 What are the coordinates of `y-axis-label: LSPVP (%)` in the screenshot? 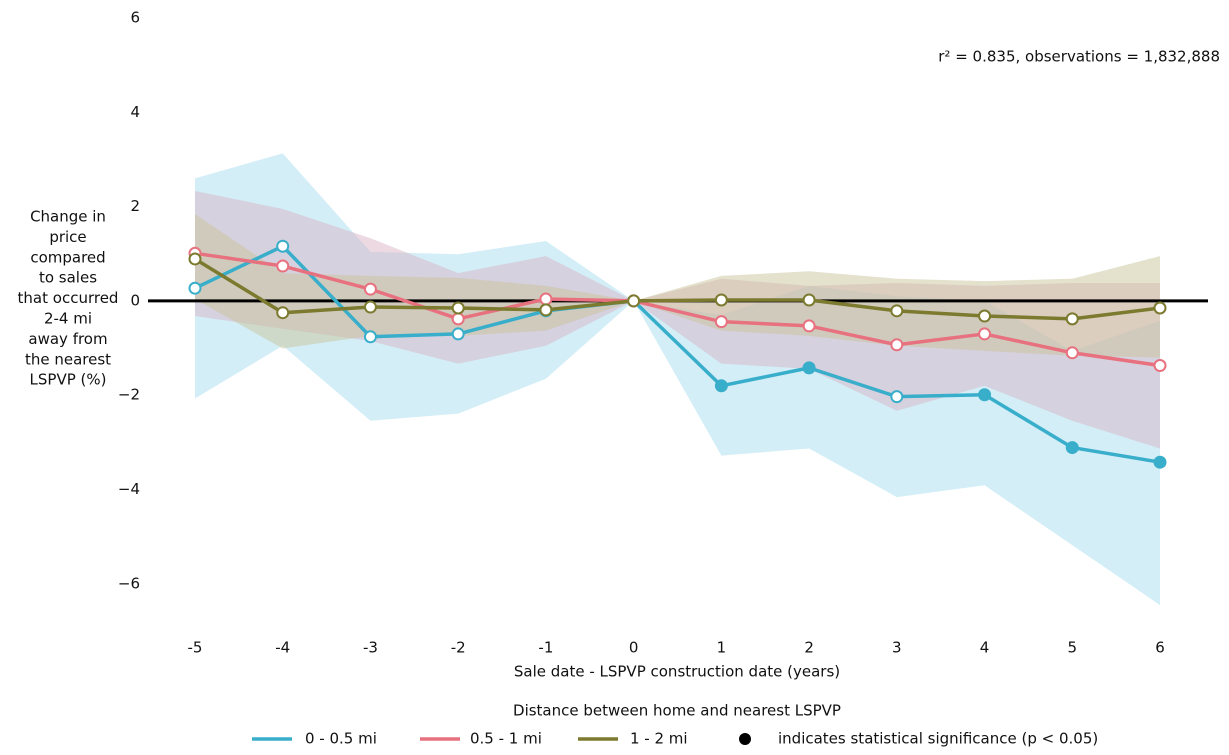 It's located at (68, 380).